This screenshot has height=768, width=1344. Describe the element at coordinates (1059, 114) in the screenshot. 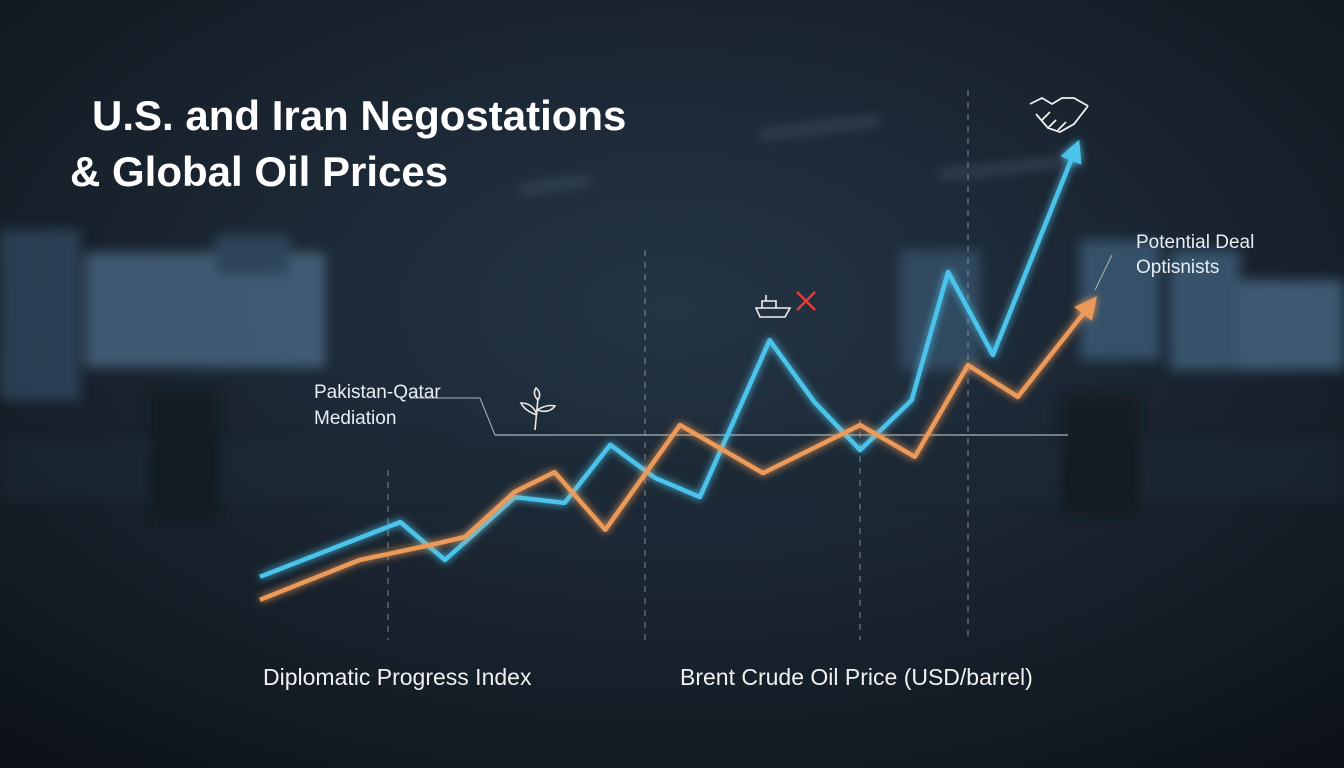

I see `handshake-icon` at that location.